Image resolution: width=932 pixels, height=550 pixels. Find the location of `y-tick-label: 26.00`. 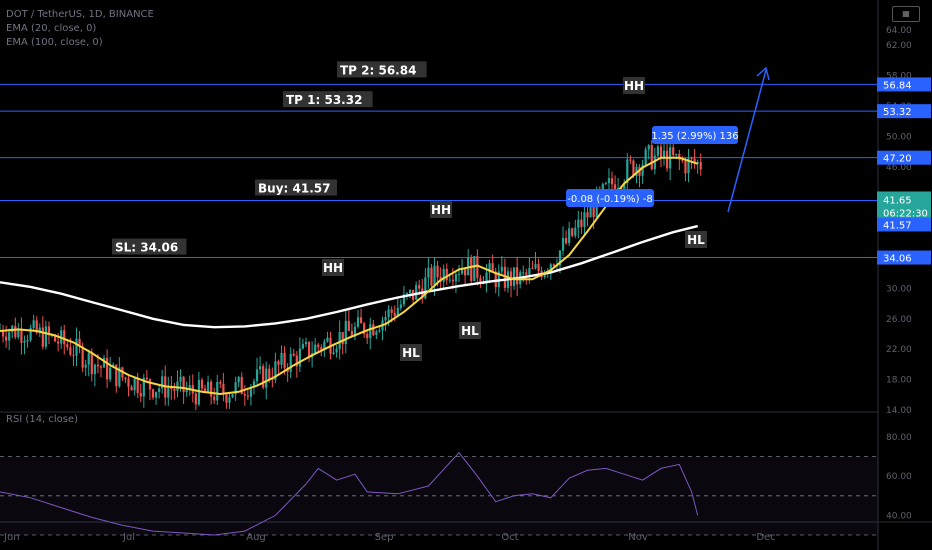

y-tick-label: 26.00 is located at coordinates (899, 320).